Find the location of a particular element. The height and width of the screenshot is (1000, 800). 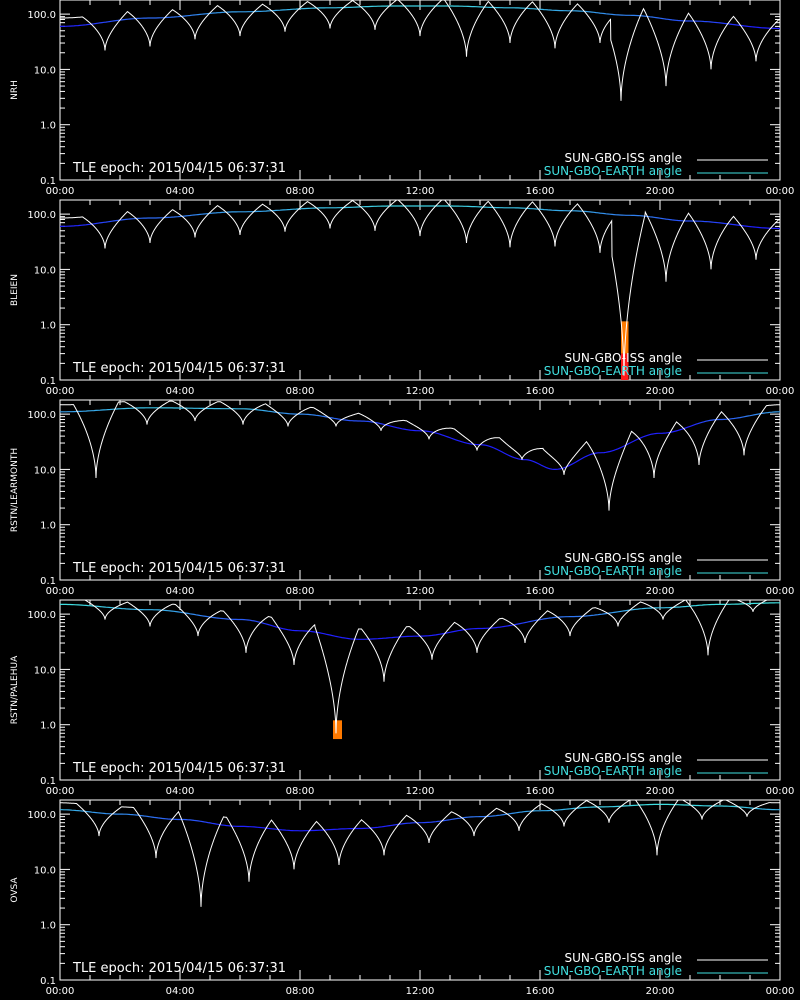

y-axis-title: RSTN/PALEHUA is located at coordinates (15, 689).